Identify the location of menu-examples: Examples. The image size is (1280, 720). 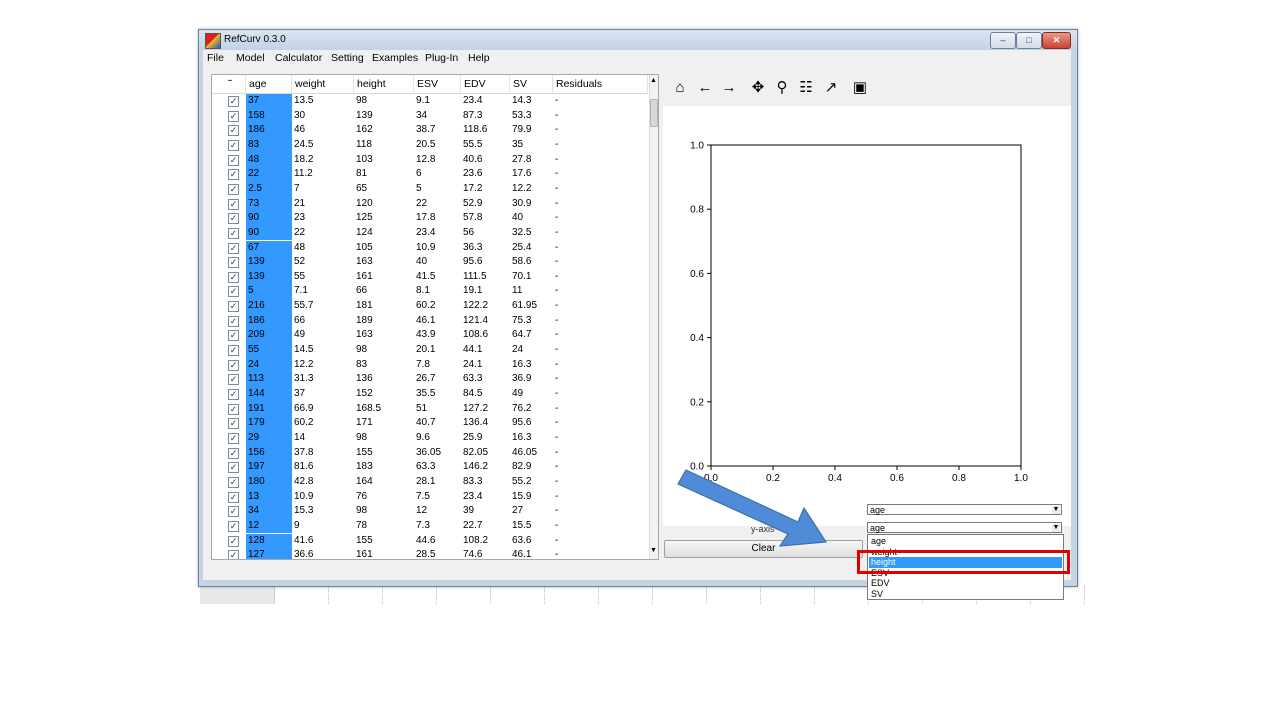
(395, 58).